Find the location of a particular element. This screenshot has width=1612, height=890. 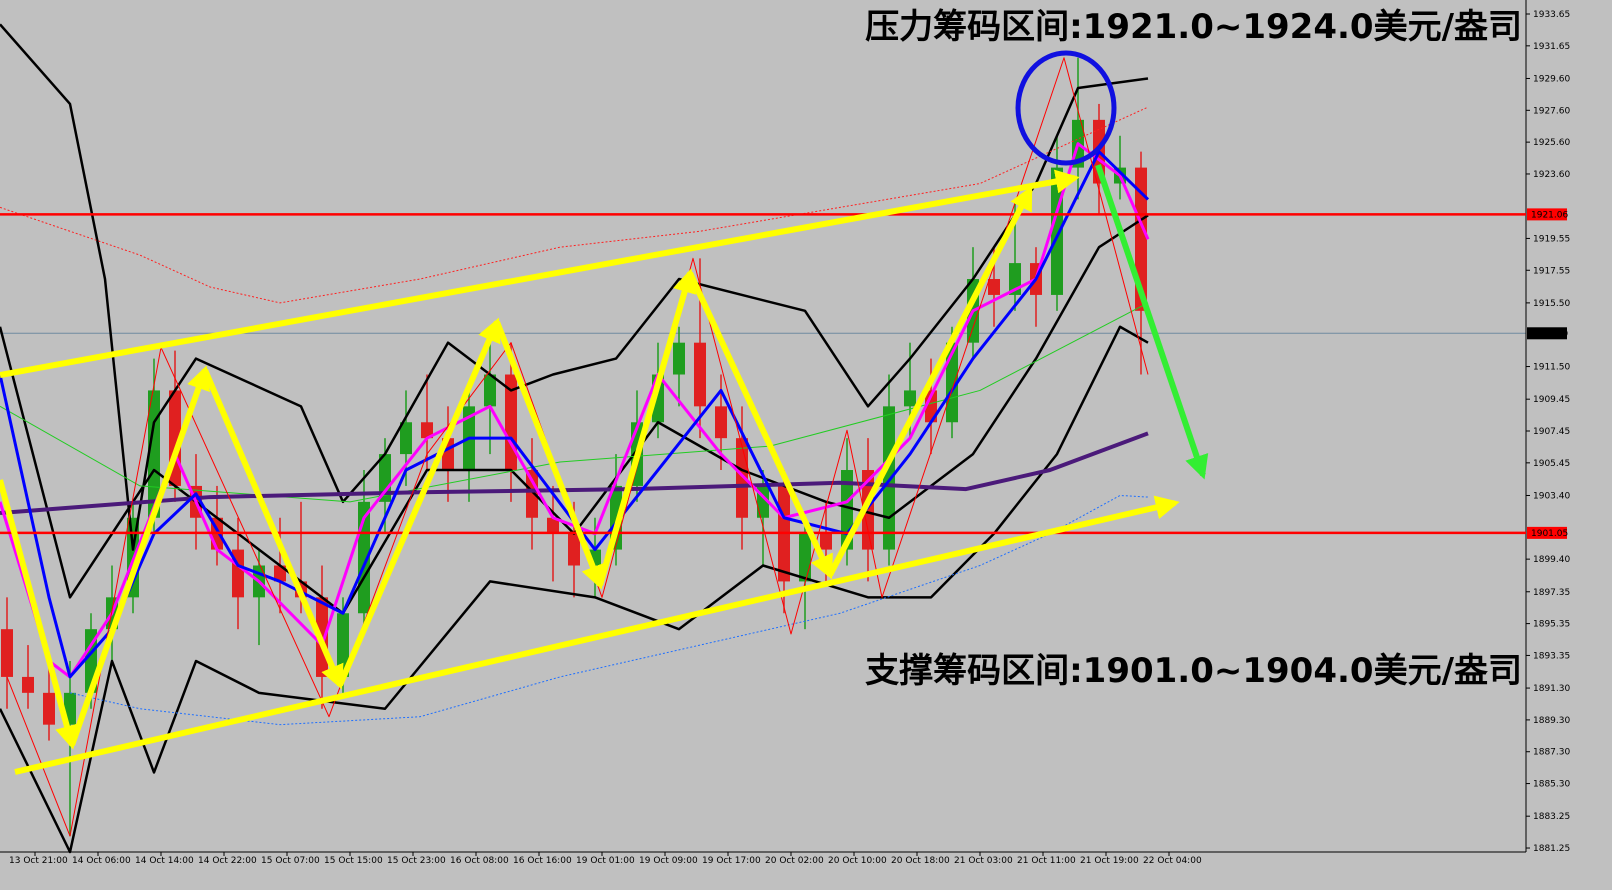

y-tick-label: 1889.30 is located at coordinates (1551, 721).